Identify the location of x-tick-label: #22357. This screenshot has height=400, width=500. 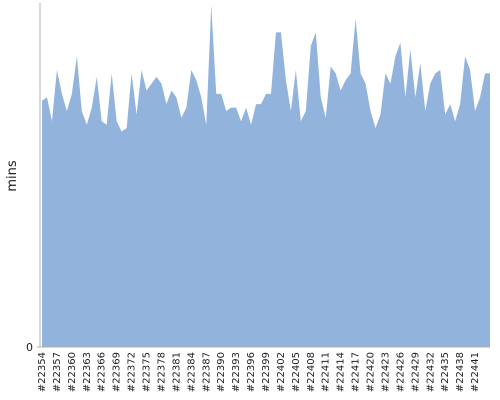
(57, 372).